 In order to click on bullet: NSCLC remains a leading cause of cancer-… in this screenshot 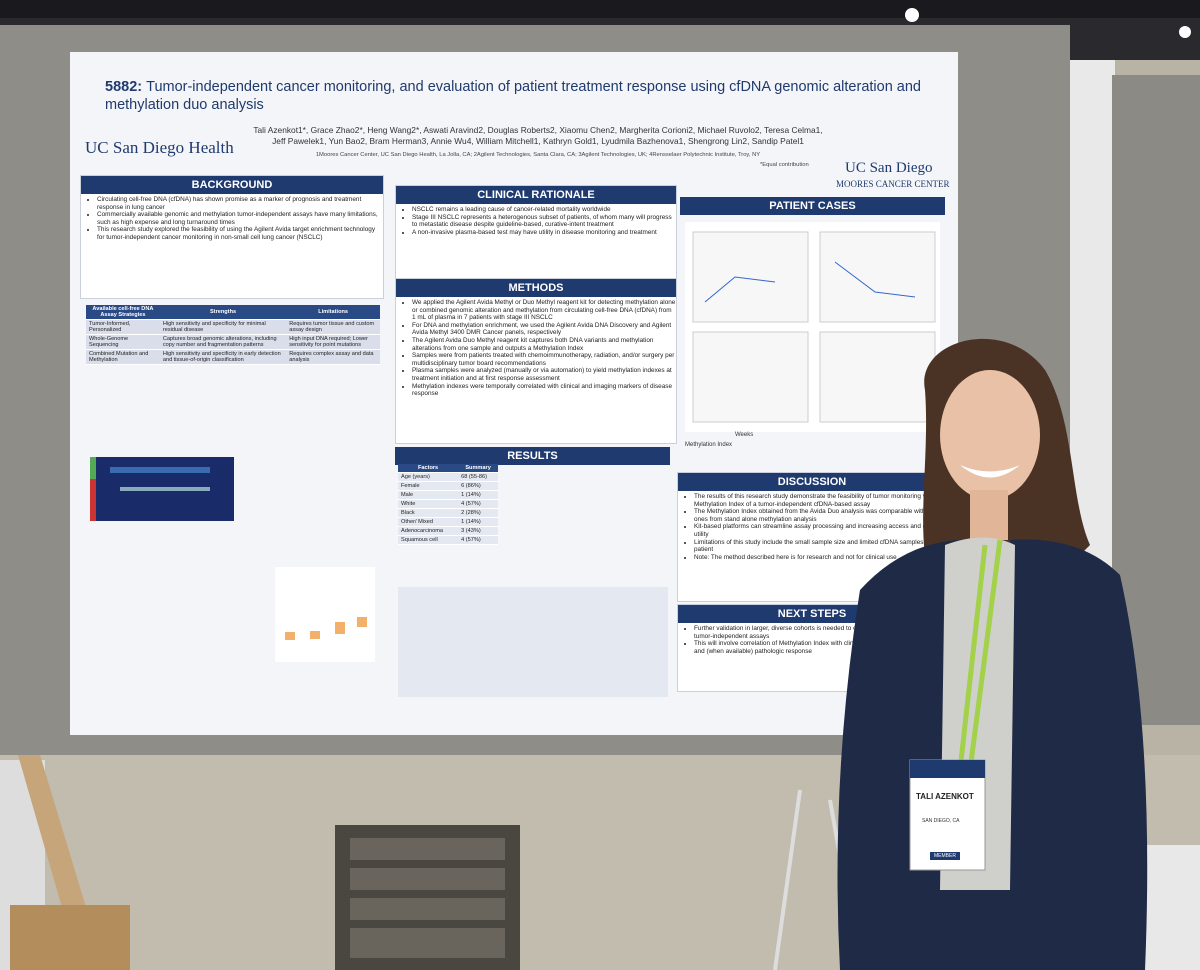, I will do `click(544, 210)`.